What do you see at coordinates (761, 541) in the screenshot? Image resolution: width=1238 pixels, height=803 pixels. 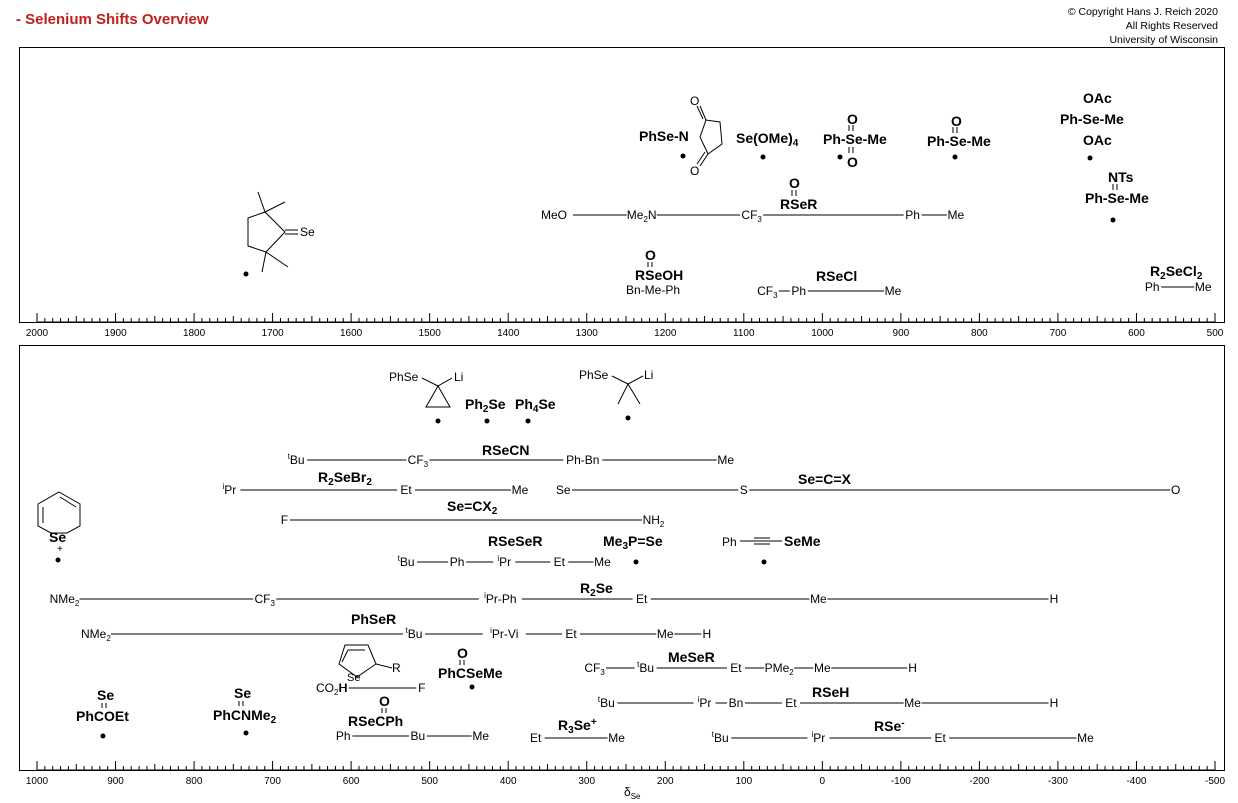 I see `alkyne-bond` at bounding box center [761, 541].